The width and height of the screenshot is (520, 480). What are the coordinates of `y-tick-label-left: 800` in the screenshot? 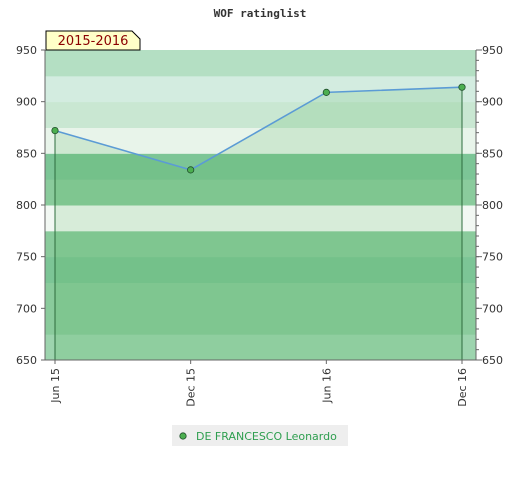 It's located at (26, 205).